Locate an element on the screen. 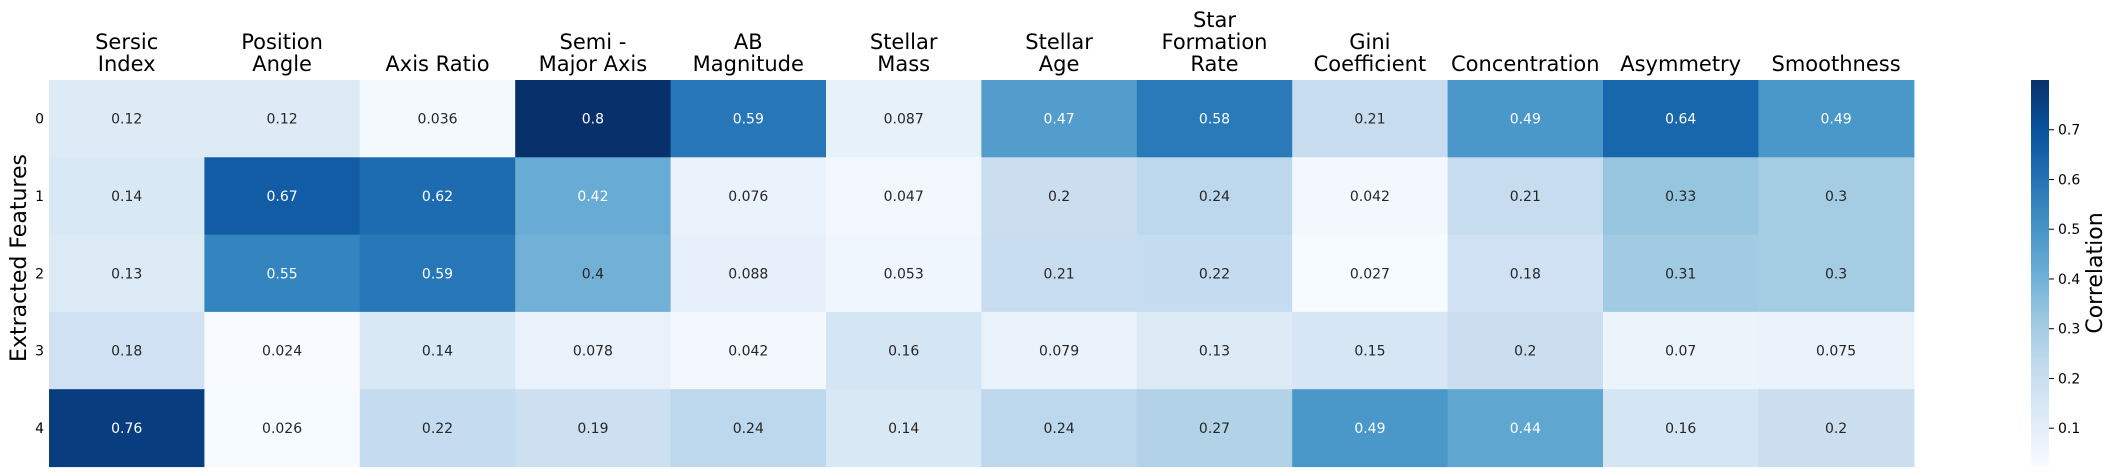 The width and height of the screenshot is (2112, 476). cell-value-label: 0.12 is located at coordinates (126, 120).